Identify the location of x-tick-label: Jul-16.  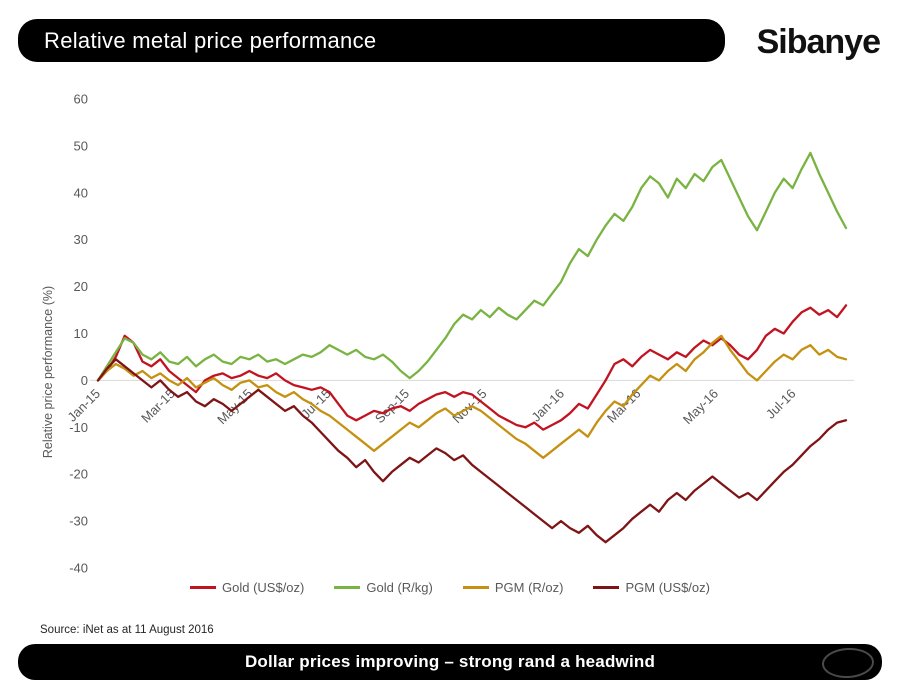
(781, 404).